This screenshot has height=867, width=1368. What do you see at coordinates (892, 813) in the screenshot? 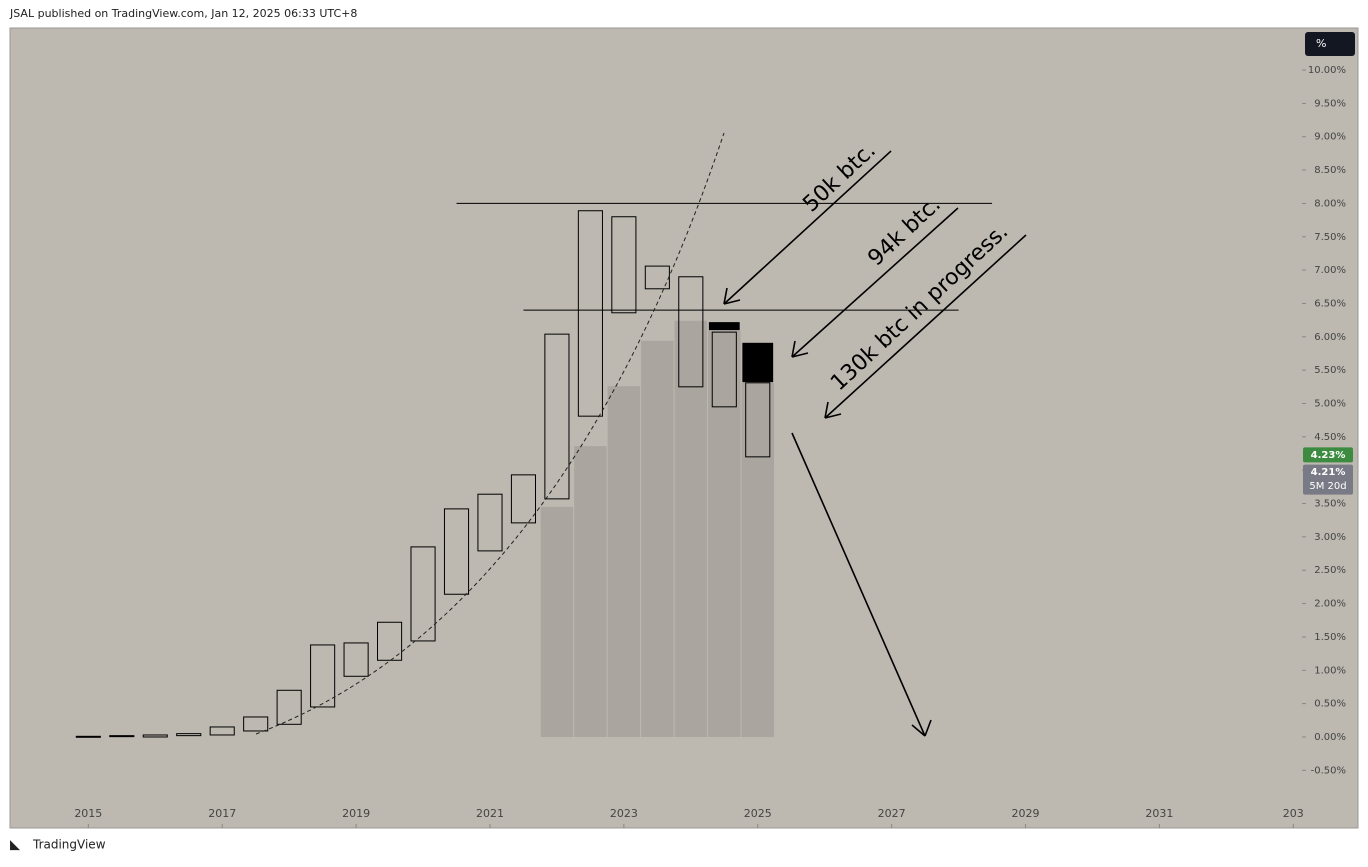
I see `x-tick-label: 2027` at bounding box center [892, 813].